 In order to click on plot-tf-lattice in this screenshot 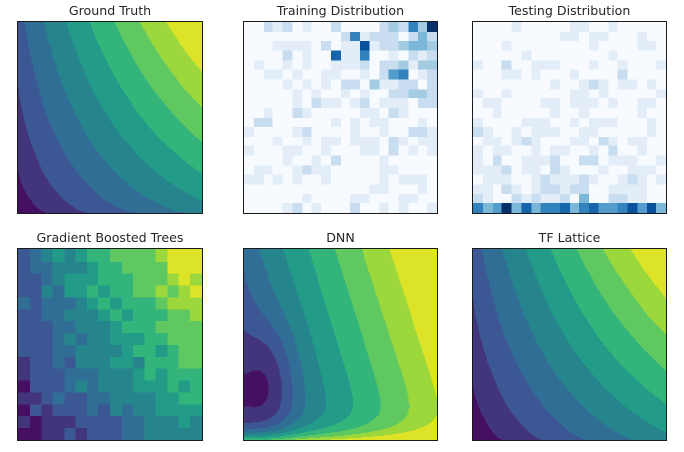, I will do `click(569, 344)`.